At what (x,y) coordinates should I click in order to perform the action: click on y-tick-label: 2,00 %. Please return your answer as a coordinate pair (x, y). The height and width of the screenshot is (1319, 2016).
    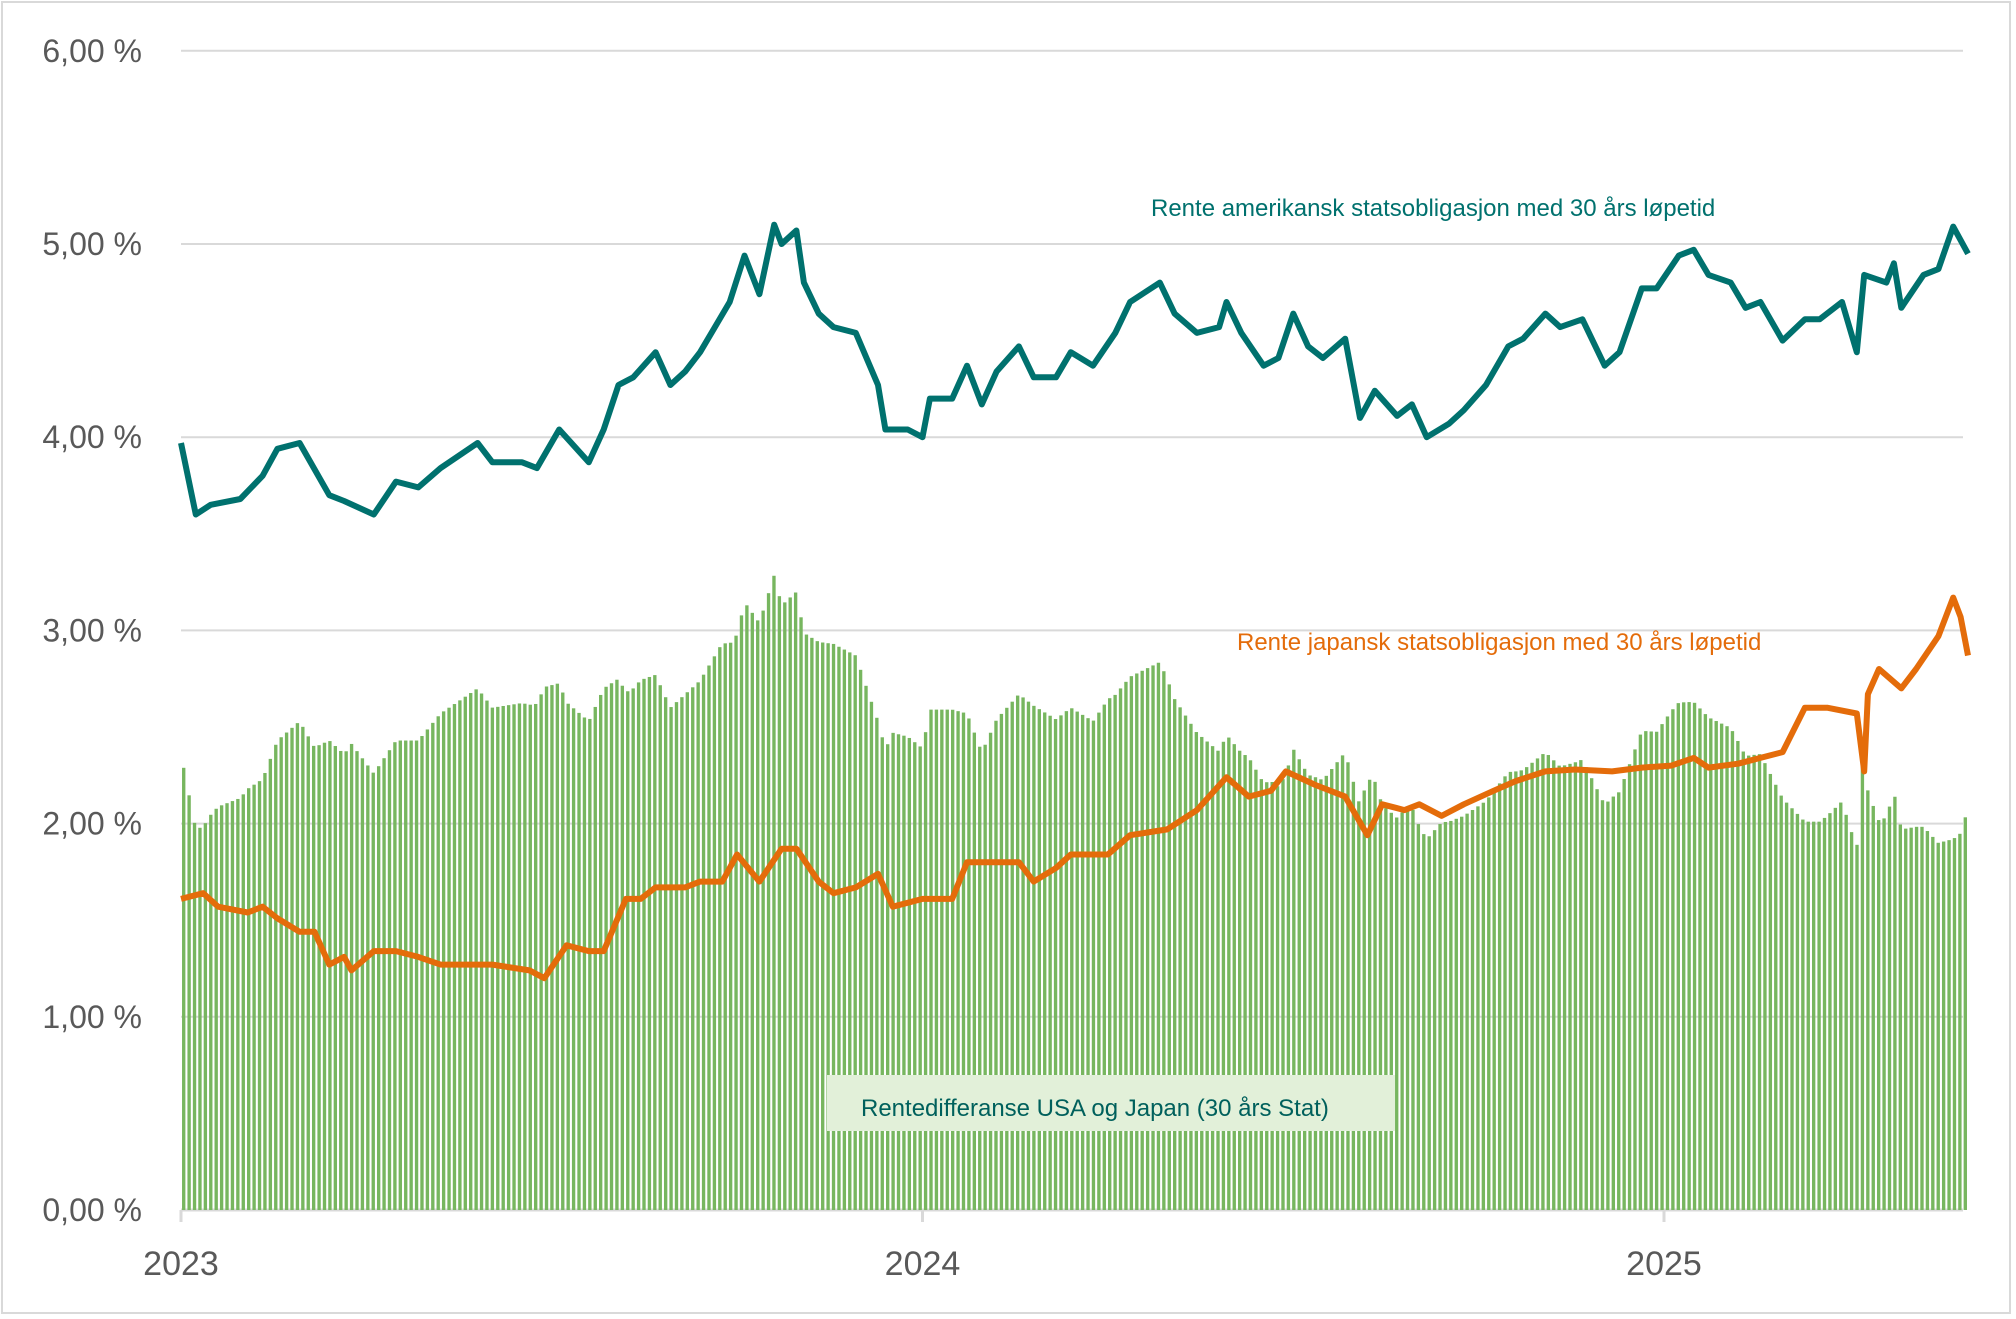
    Looking at the image, I should click on (92, 824).